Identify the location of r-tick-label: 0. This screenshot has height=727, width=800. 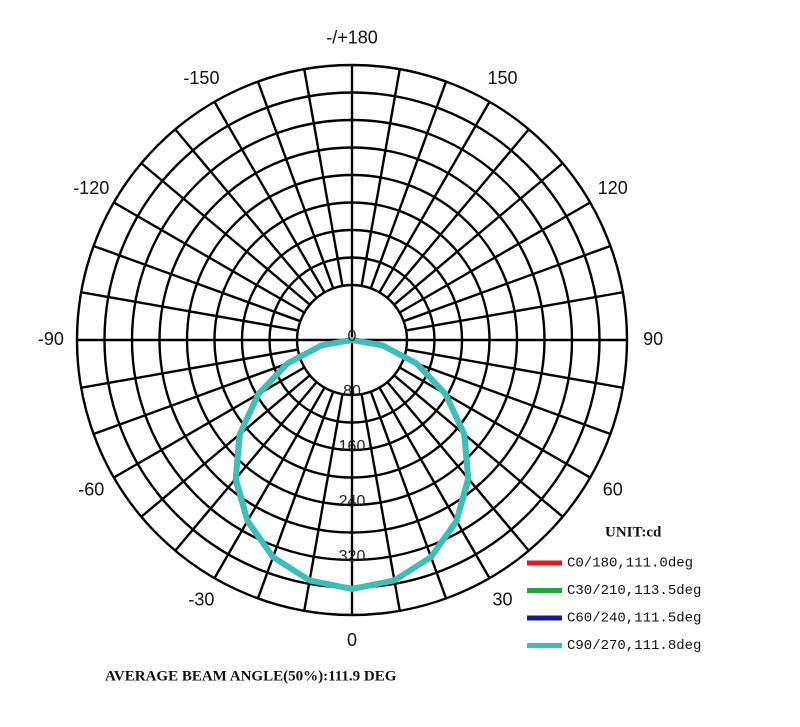
(352, 336).